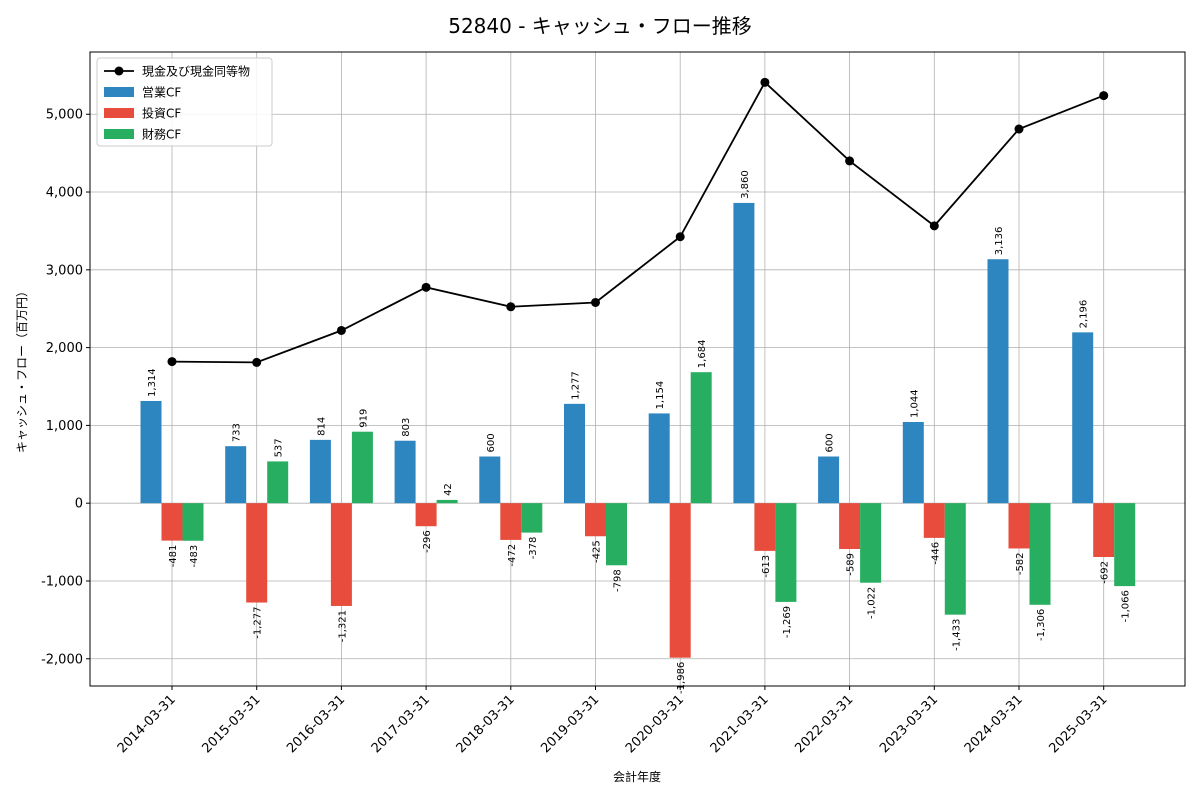 The image size is (1200, 800). Describe the element at coordinates (766, 566) in the screenshot. I see `bar-value-label: -613` at that location.